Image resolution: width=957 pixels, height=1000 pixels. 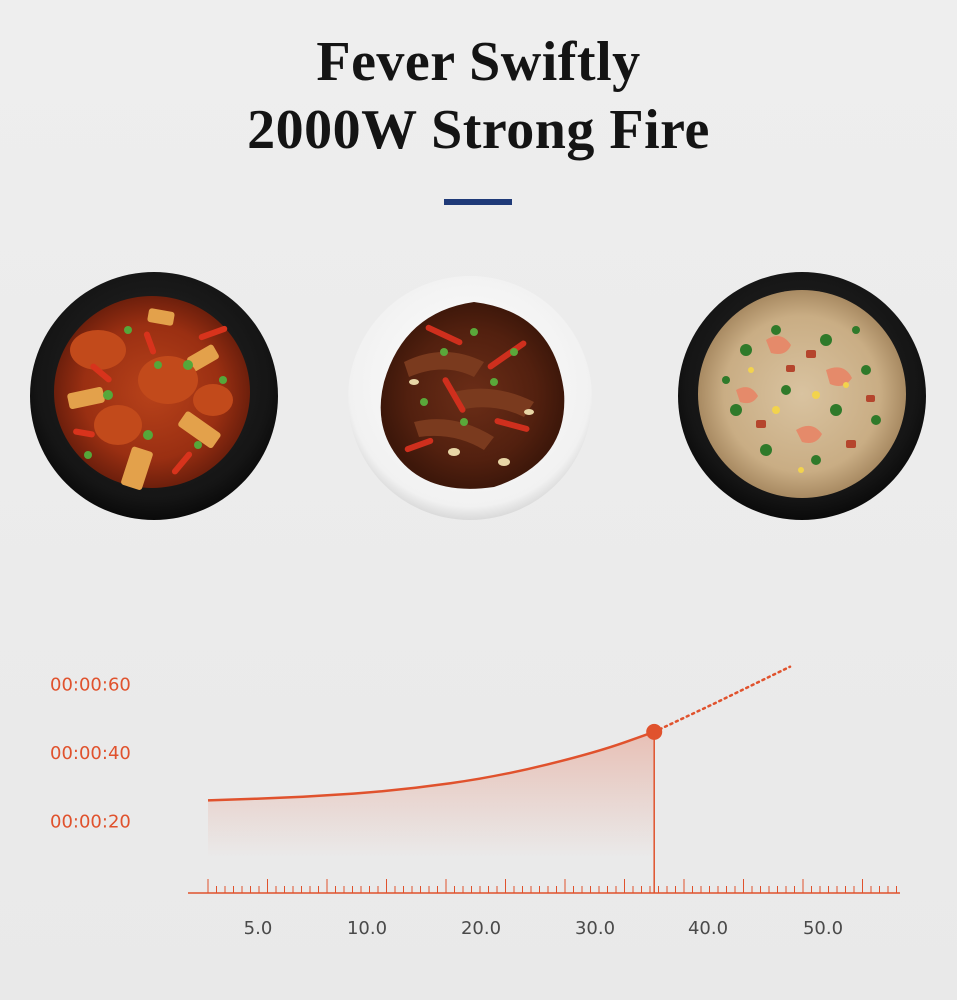 What do you see at coordinates (90, 684) in the screenshot?
I see `chart-y-tick-label: 00:00:60` at bounding box center [90, 684].